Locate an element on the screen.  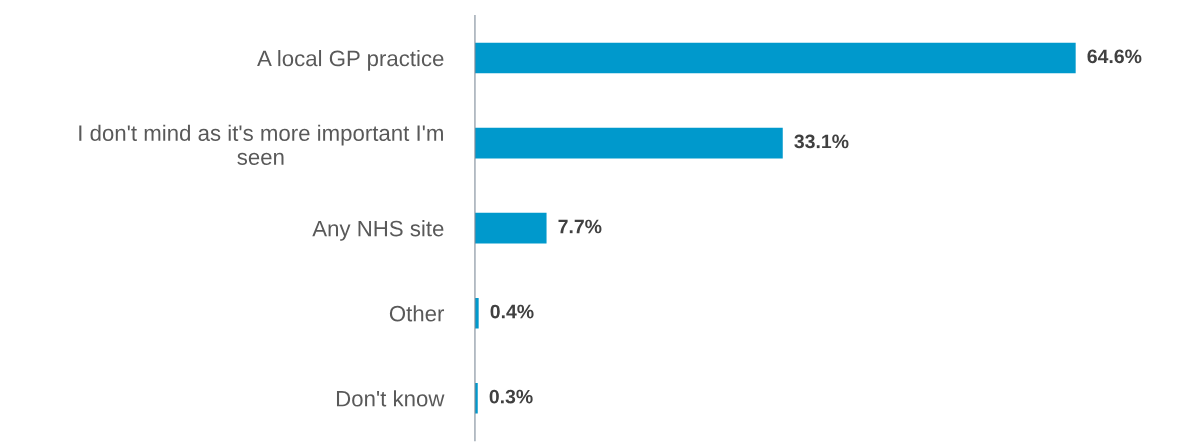
y-tick-label: A local GP practice is located at coordinates (350, 60).